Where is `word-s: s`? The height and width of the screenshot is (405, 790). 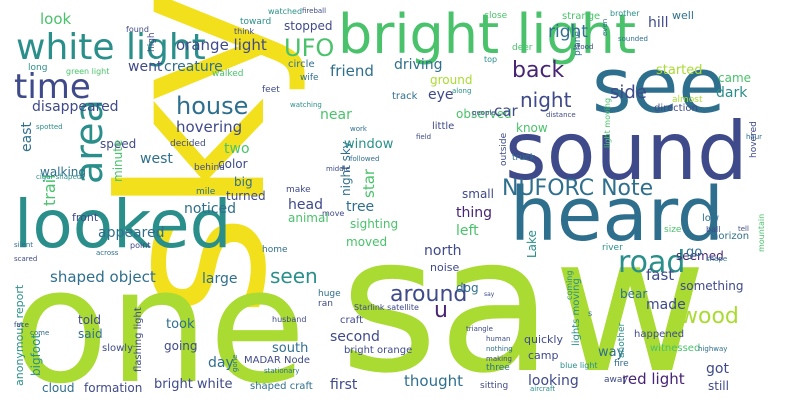
word-s: s is located at coordinates (590, 313).